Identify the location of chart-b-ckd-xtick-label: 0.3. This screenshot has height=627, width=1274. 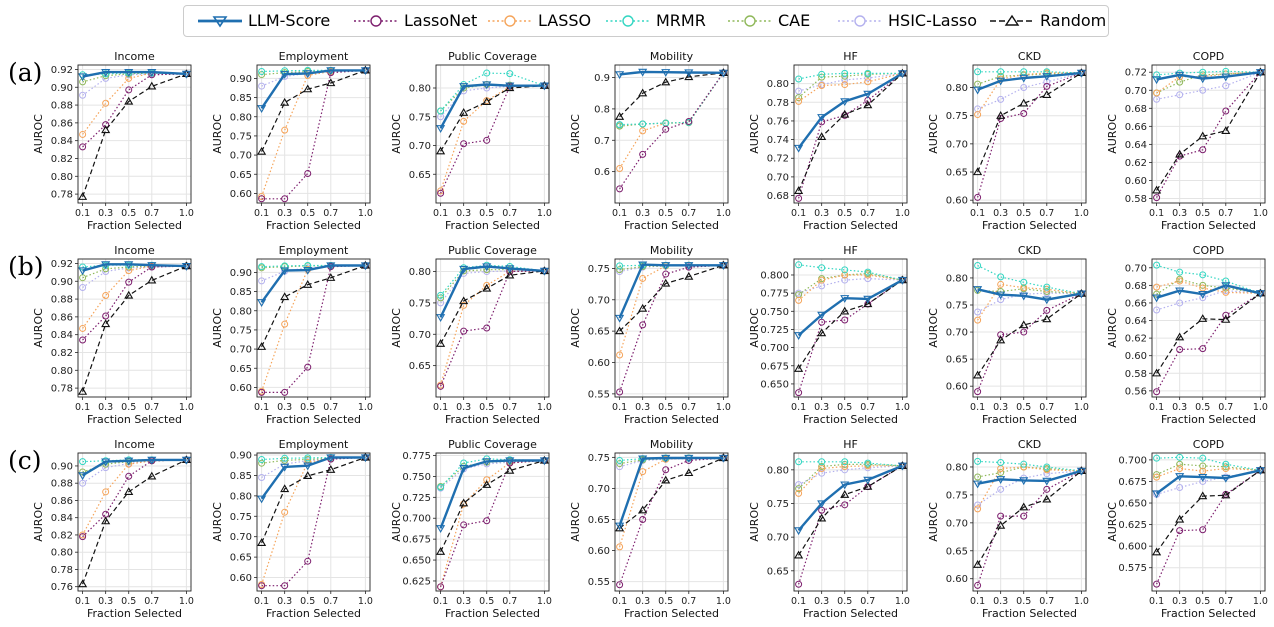
(1000, 407).